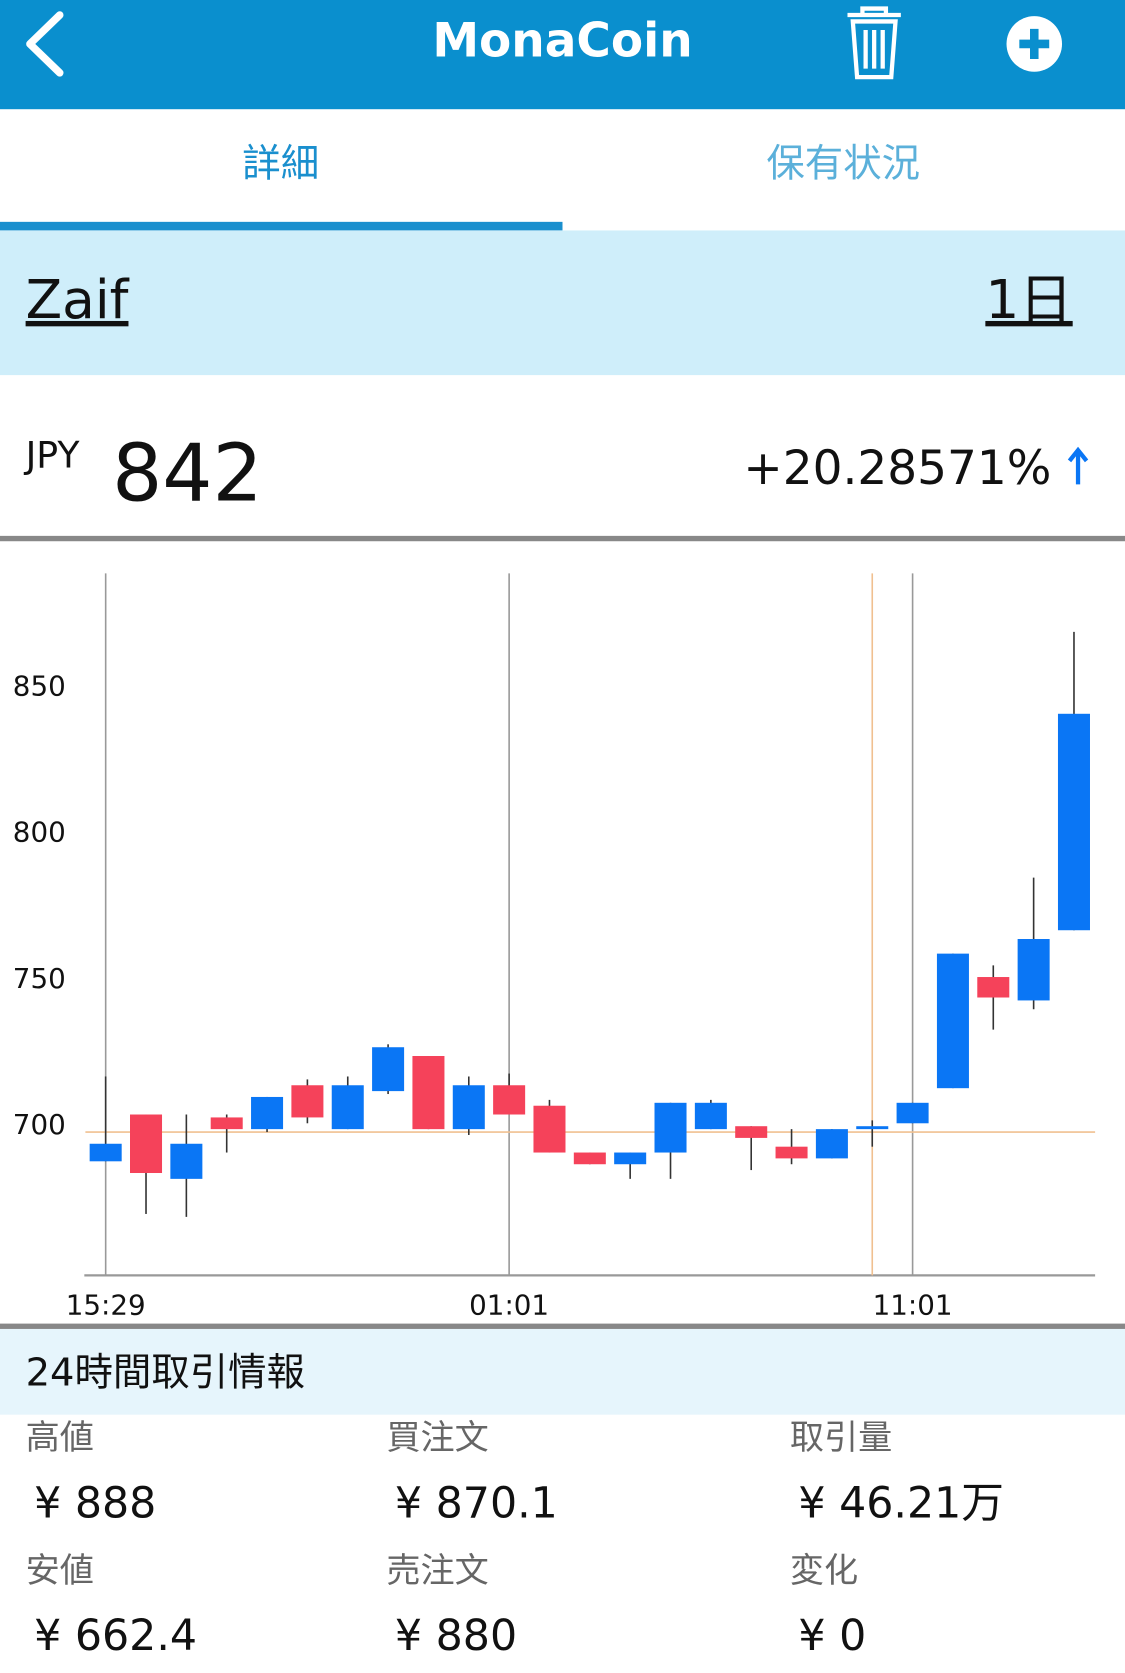 The width and height of the screenshot is (1125, 1673). Describe the element at coordinates (52, 455) in the screenshot. I see `currency: JPY` at that location.